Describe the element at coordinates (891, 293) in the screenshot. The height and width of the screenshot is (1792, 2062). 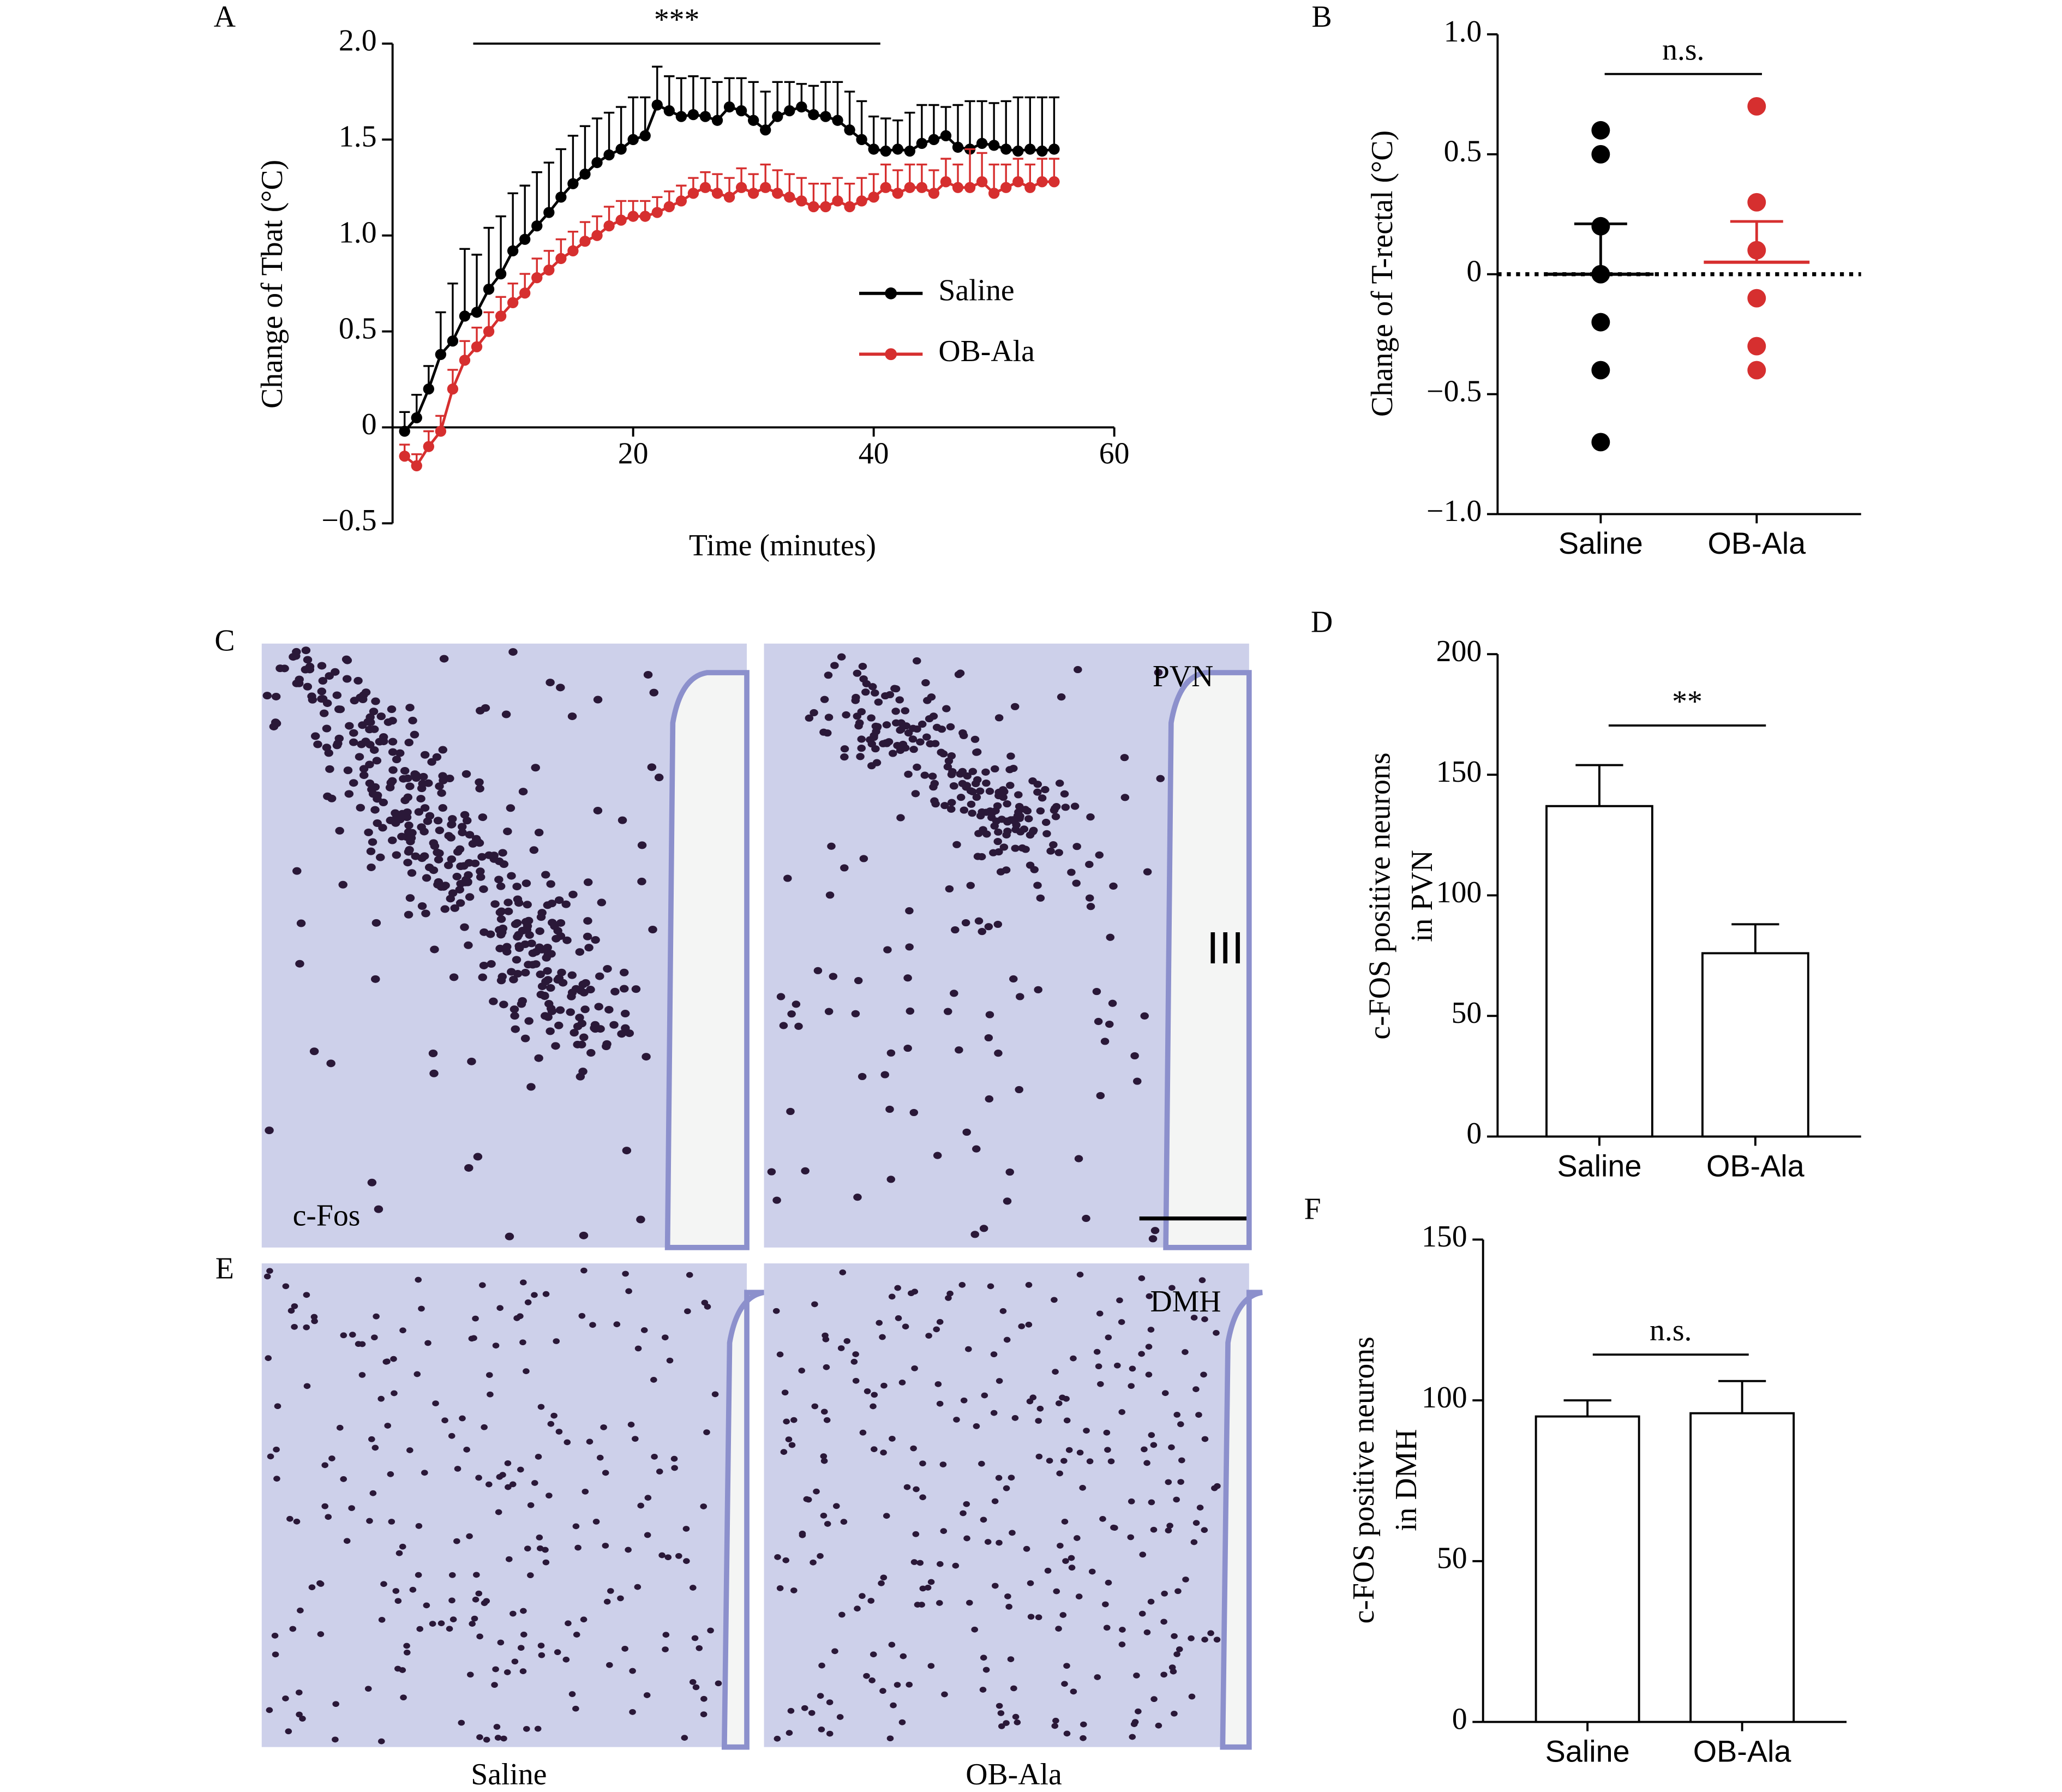
I see `legend-marker` at that location.